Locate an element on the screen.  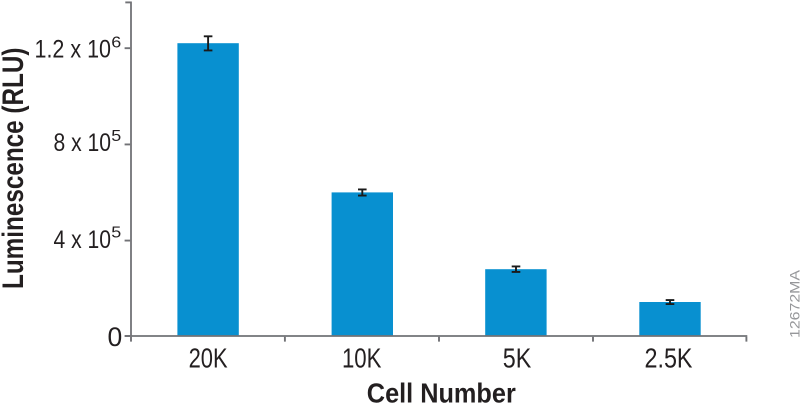
svg-text: 6 is located at coordinates (116, 42).